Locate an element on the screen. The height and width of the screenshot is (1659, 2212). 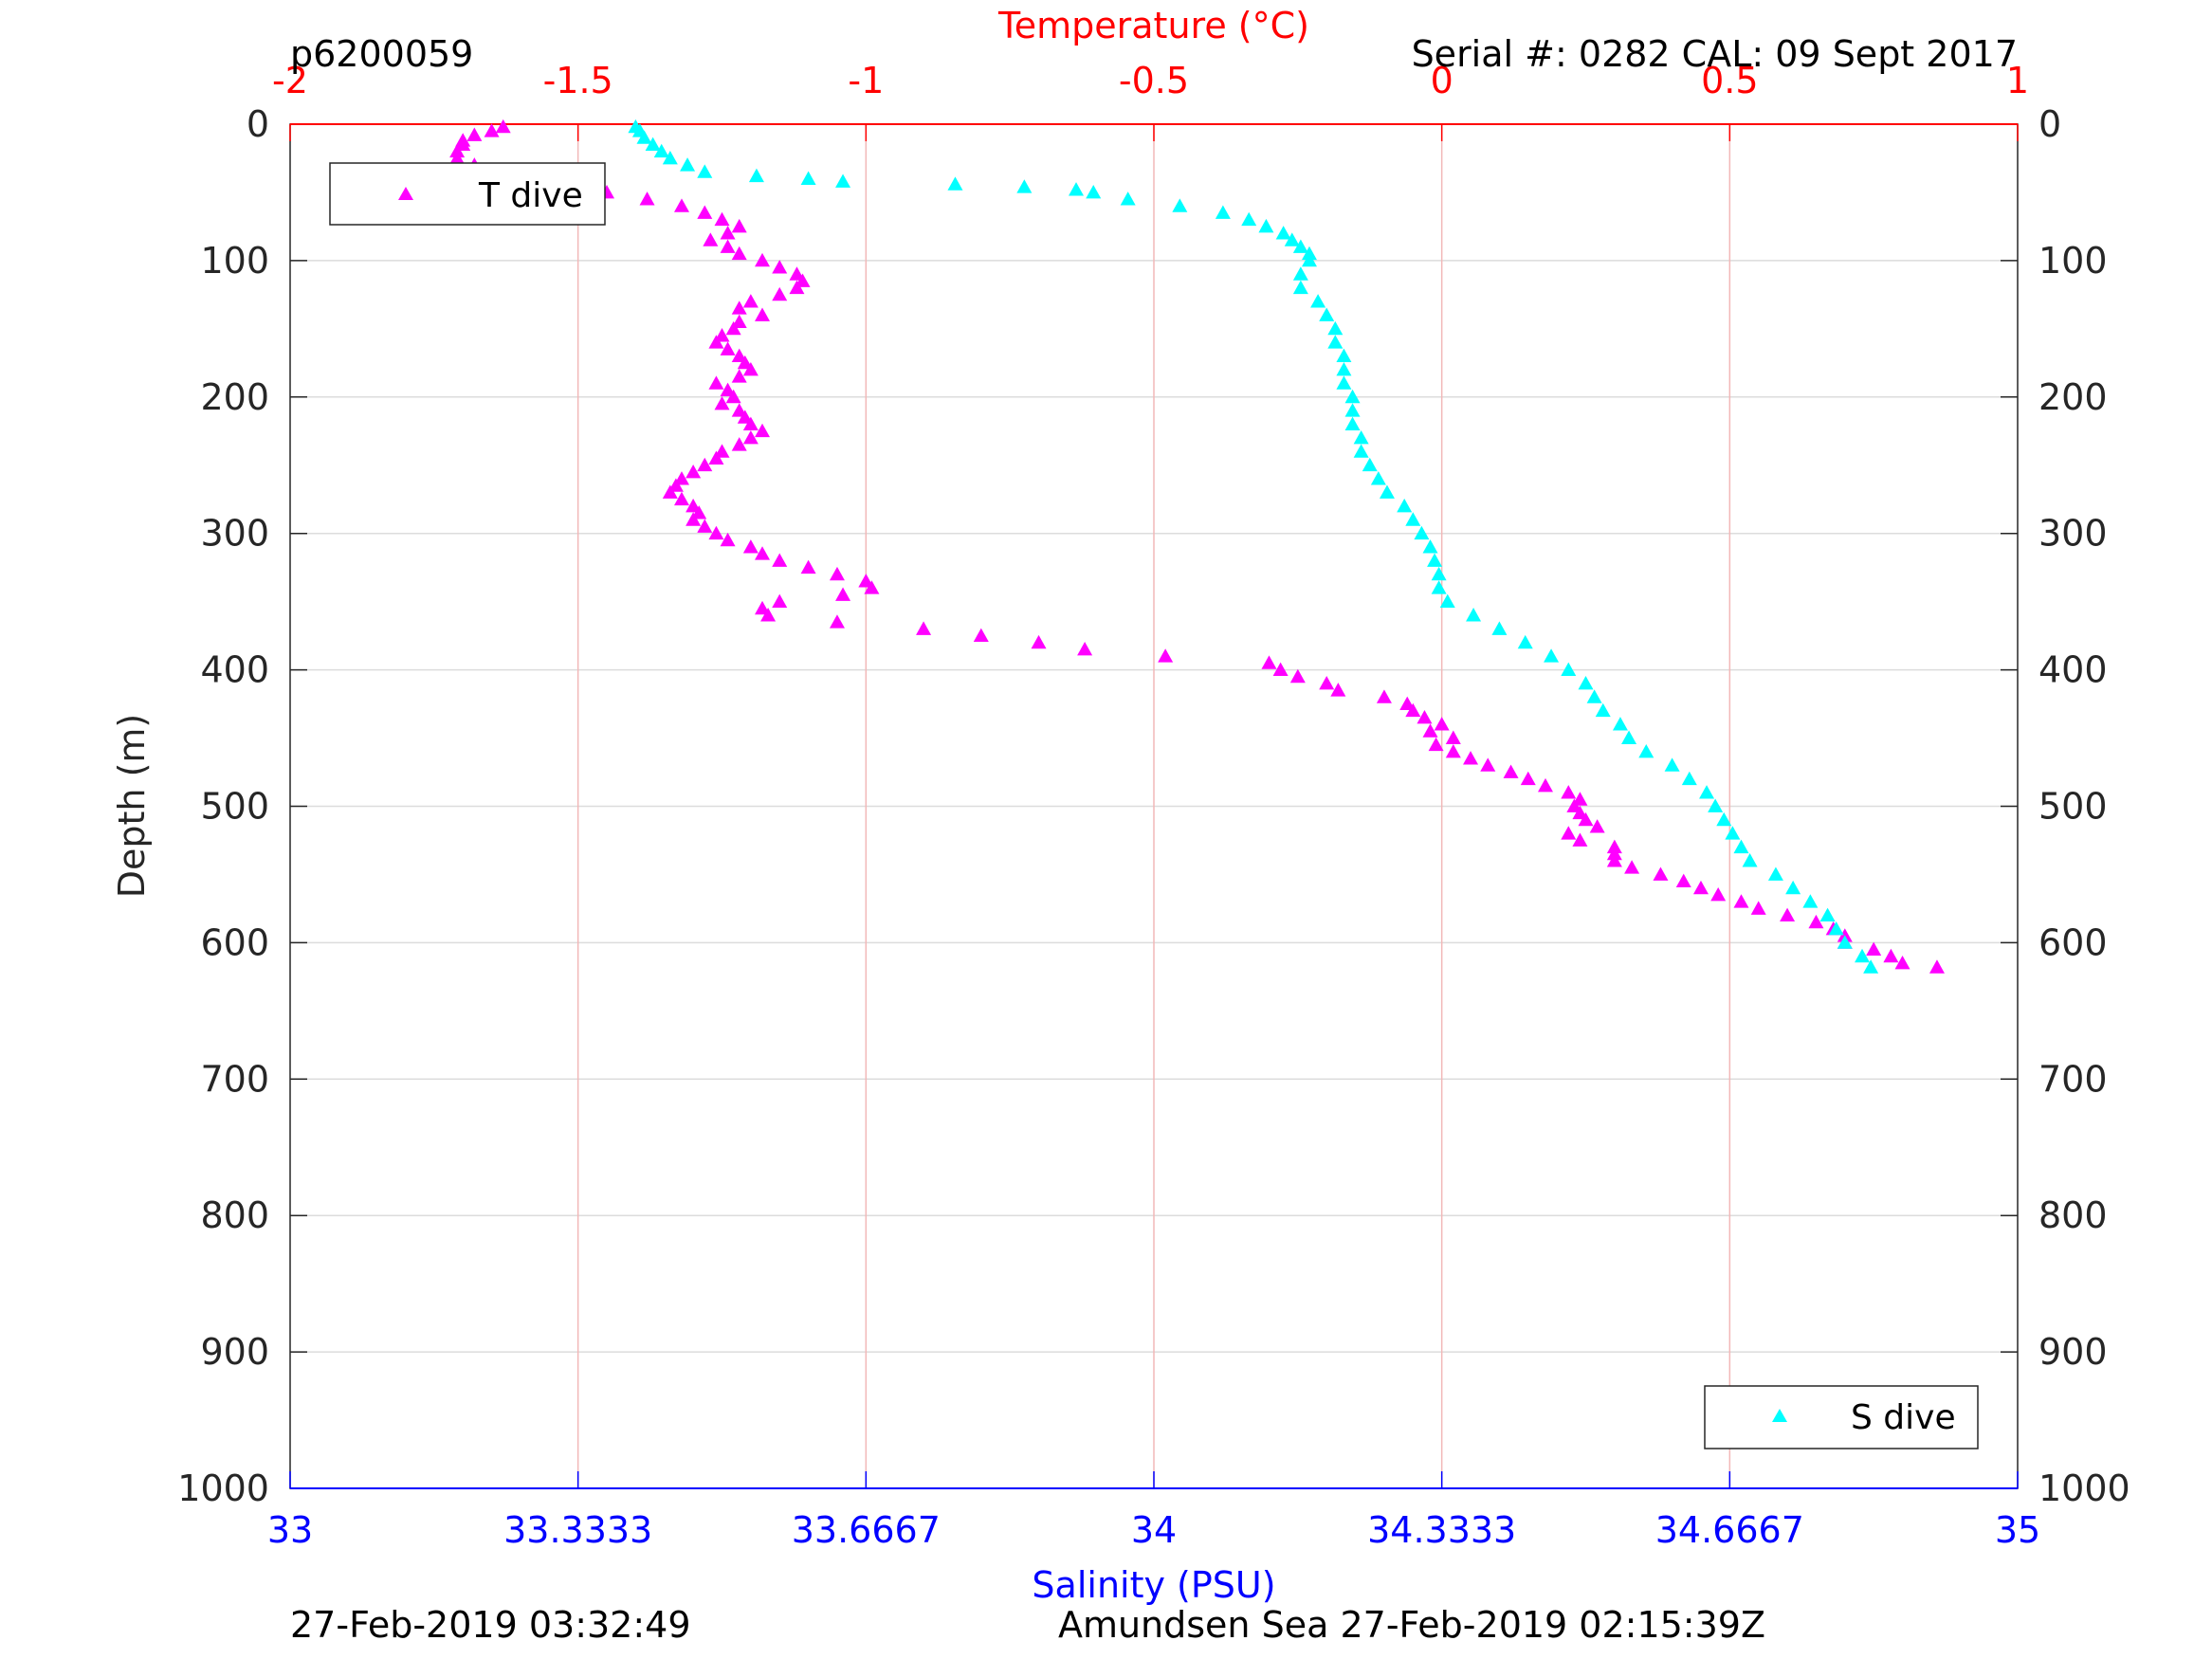
y-tick-label-left: 700 is located at coordinates (234, 1079).